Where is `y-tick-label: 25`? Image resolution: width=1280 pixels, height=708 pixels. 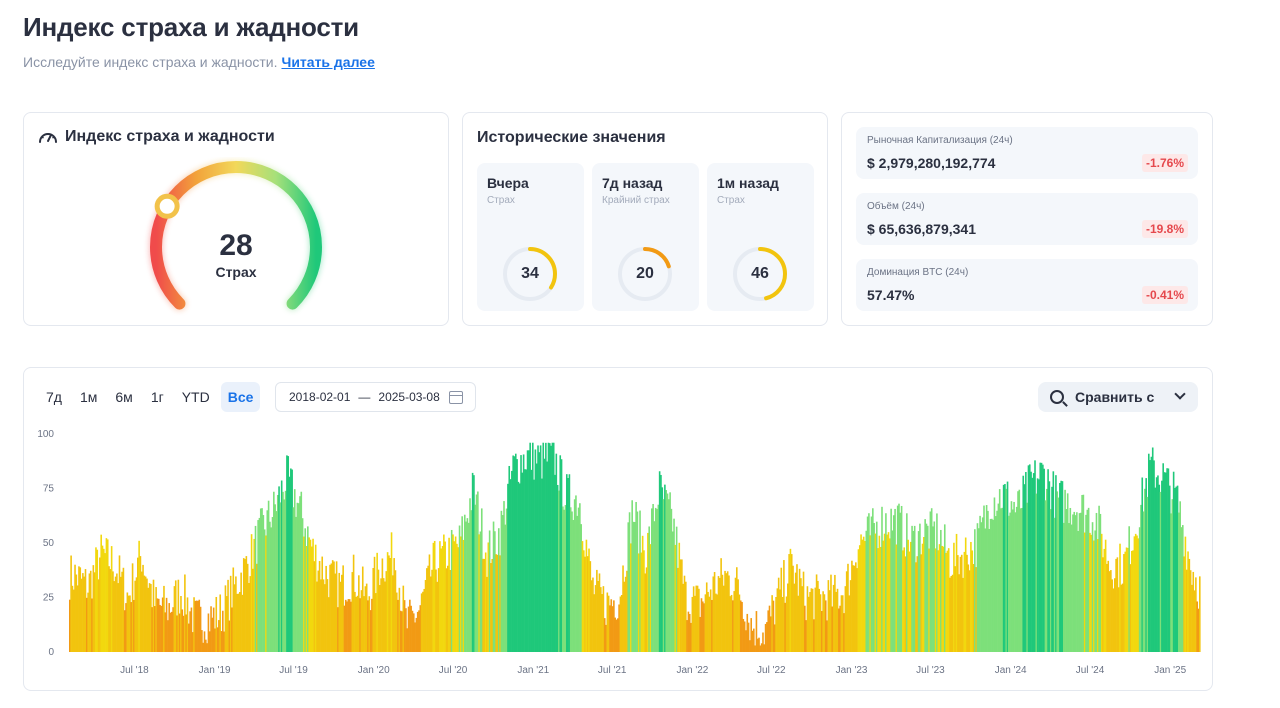 y-tick-label: 25 is located at coordinates (49, 598).